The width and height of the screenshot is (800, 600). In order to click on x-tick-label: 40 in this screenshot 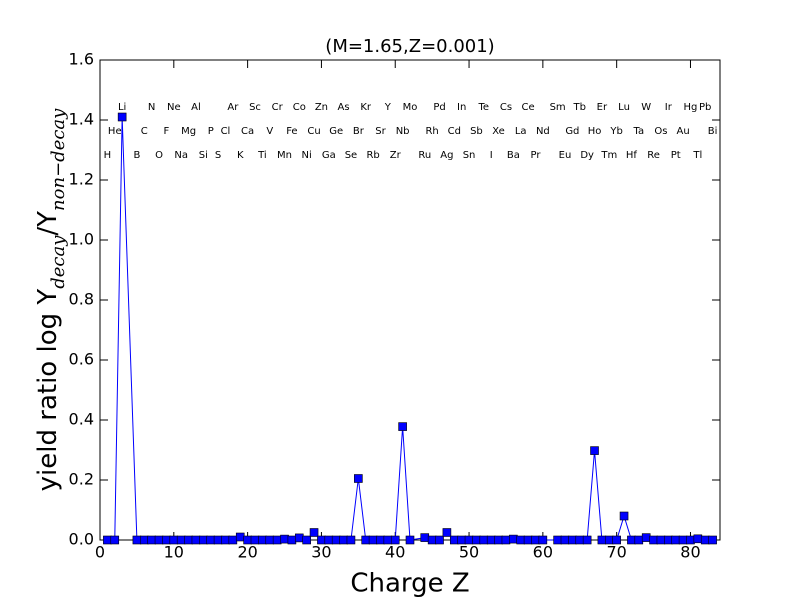, I will do `click(395, 552)`.